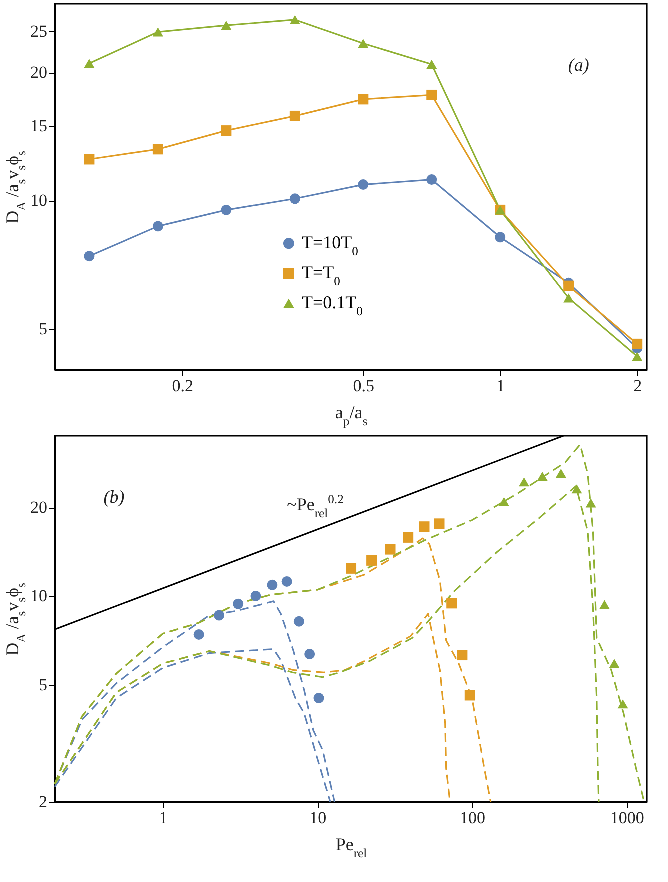  What do you see at coordinates (627, 818) in the screenshot?
I see `x-tick-label: 1000` at bounding box center [627, 818].